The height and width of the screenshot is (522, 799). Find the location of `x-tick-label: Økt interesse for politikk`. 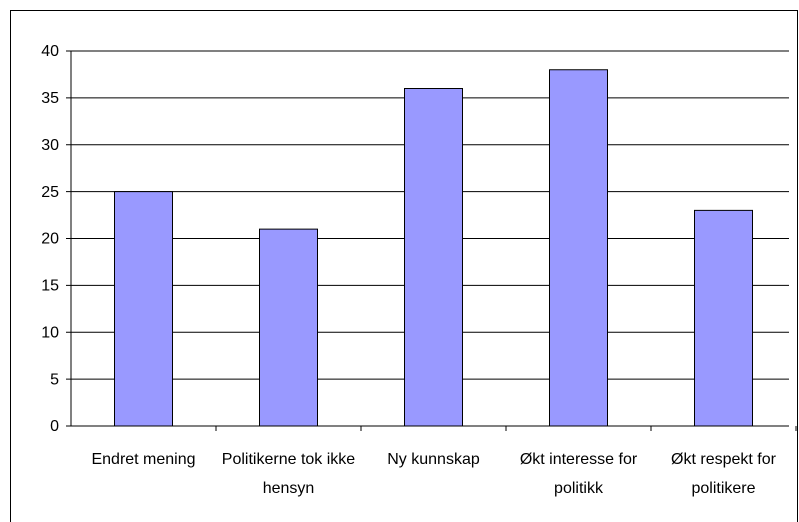

x-tick-label: Økt interesse for politikk is located at coordinates (578, 474).